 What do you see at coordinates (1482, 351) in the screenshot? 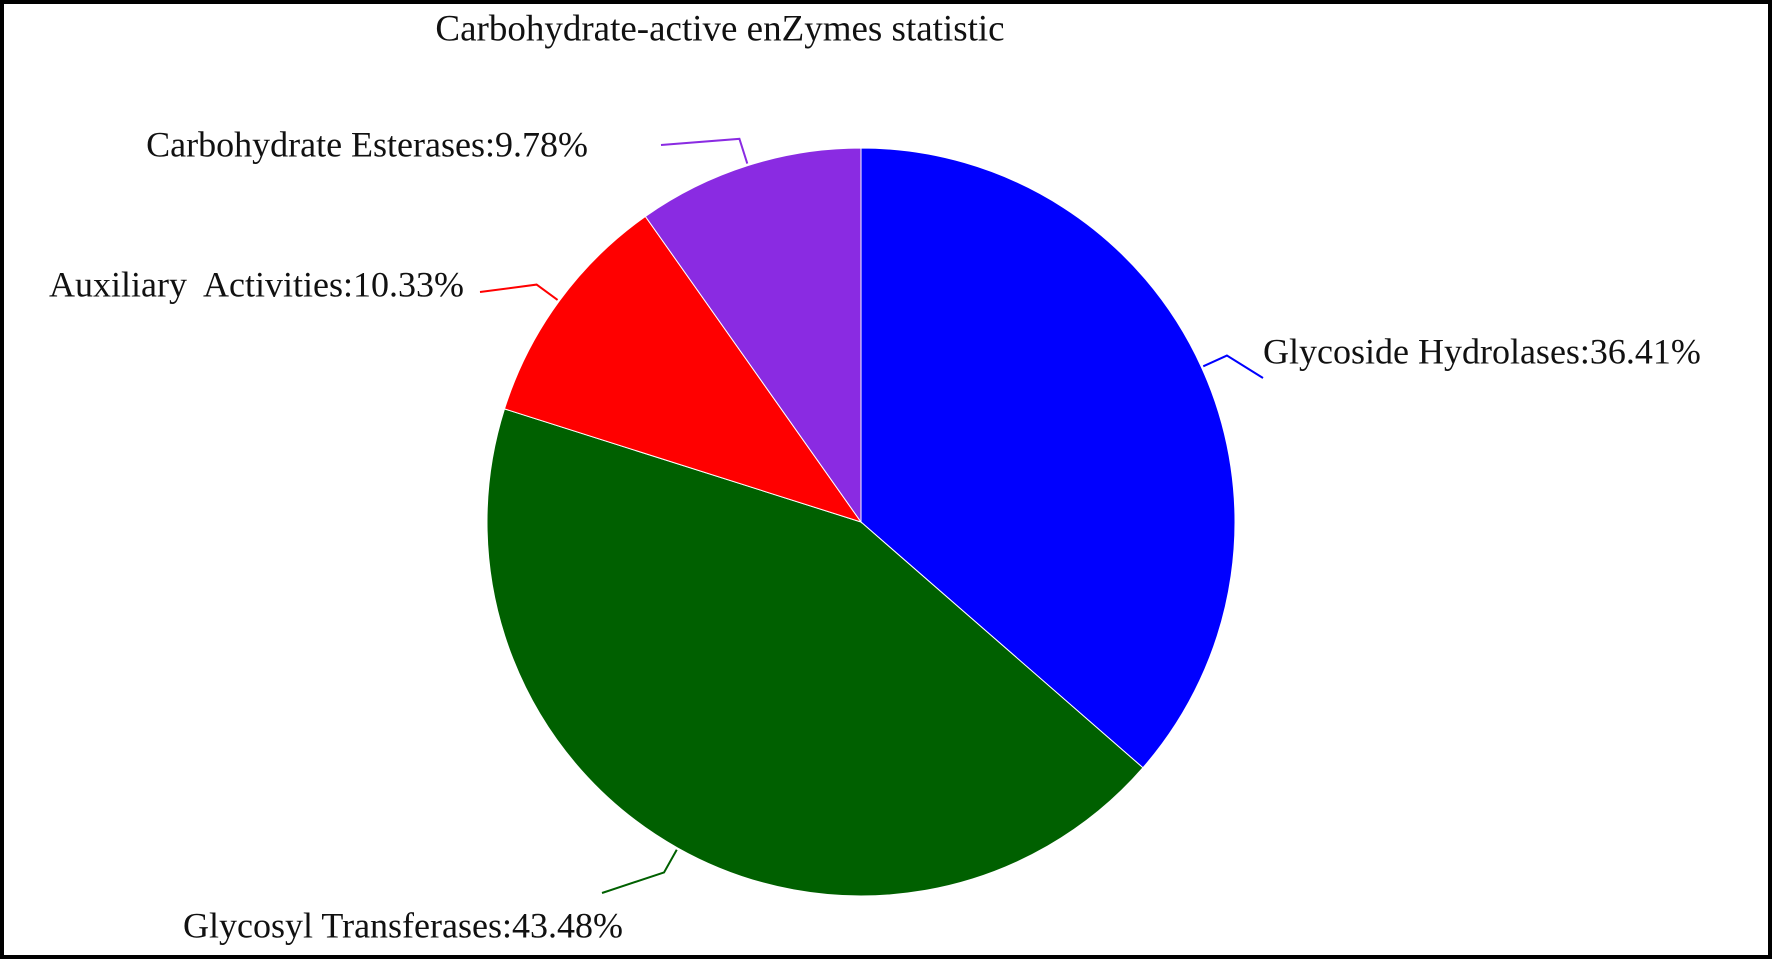
I see `data-label: Glycoside Hydrolases:36.41%` at bounding box center [1482, 351].